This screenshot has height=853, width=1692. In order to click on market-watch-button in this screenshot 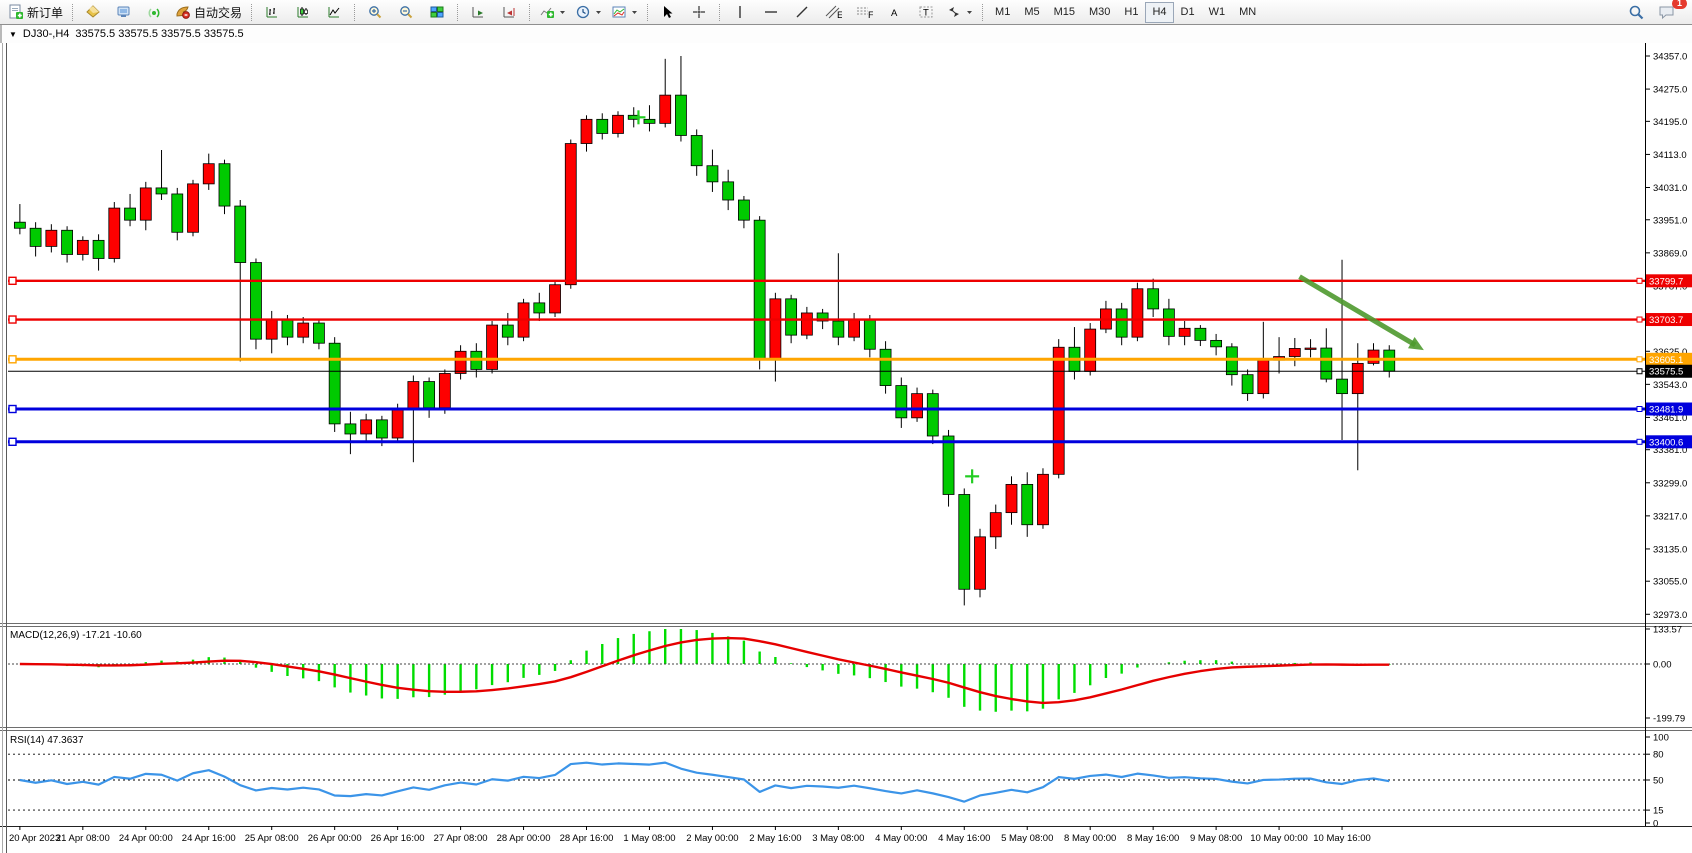, I will do `click(124, 12)`.